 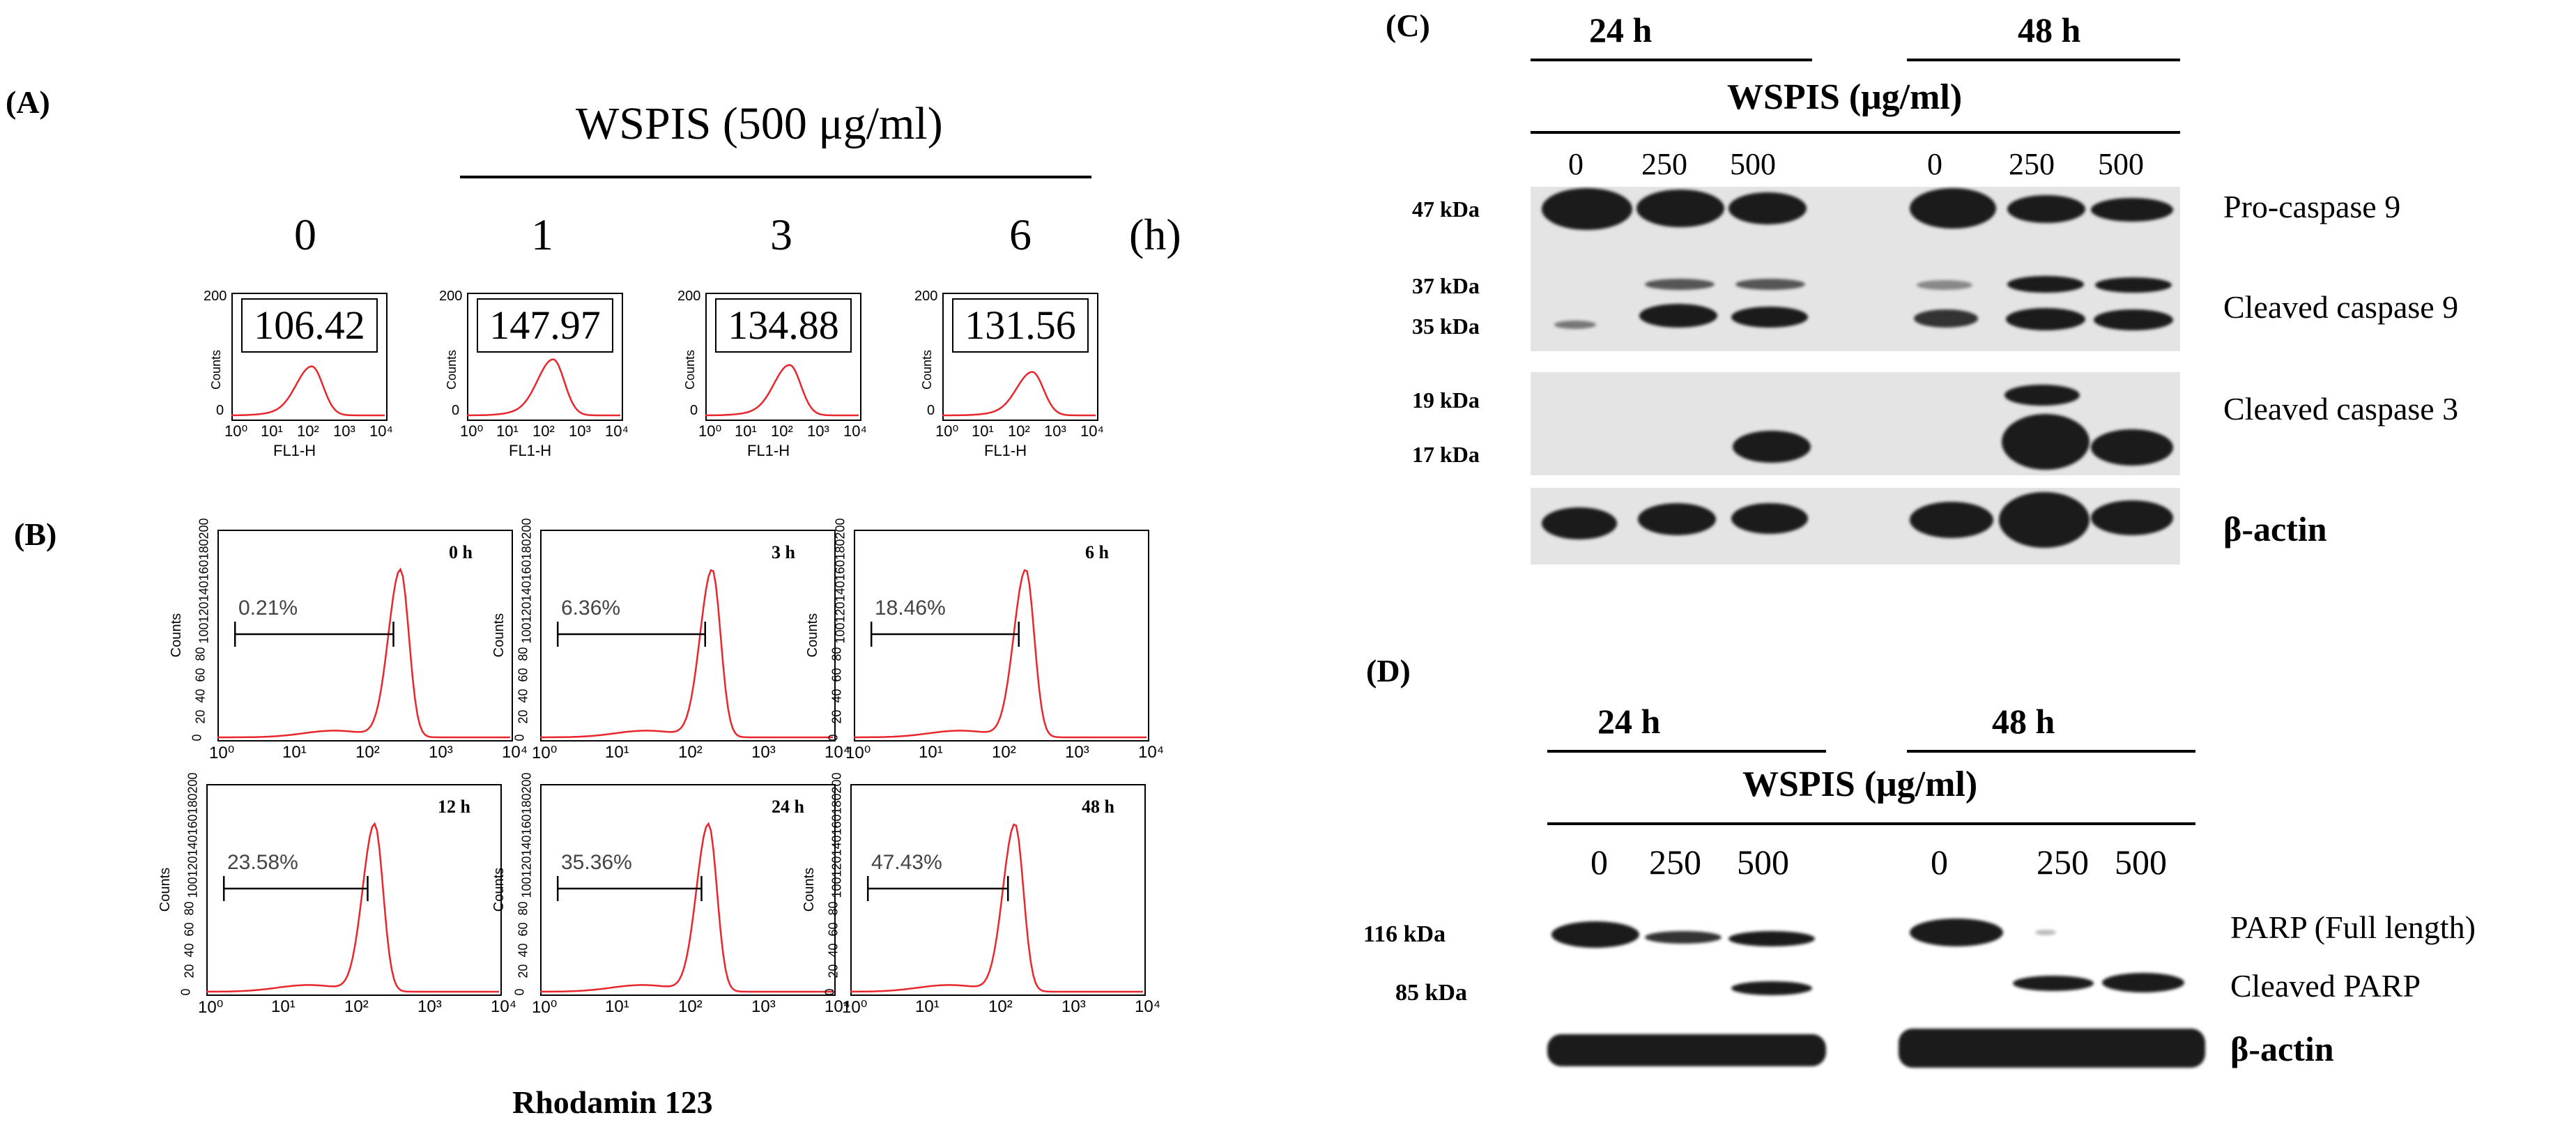 What do you see at coordinates (813, 635) in the screenshot?
I see `panel-b-ylabel-2: Counts` at bounding box center [813, 635].